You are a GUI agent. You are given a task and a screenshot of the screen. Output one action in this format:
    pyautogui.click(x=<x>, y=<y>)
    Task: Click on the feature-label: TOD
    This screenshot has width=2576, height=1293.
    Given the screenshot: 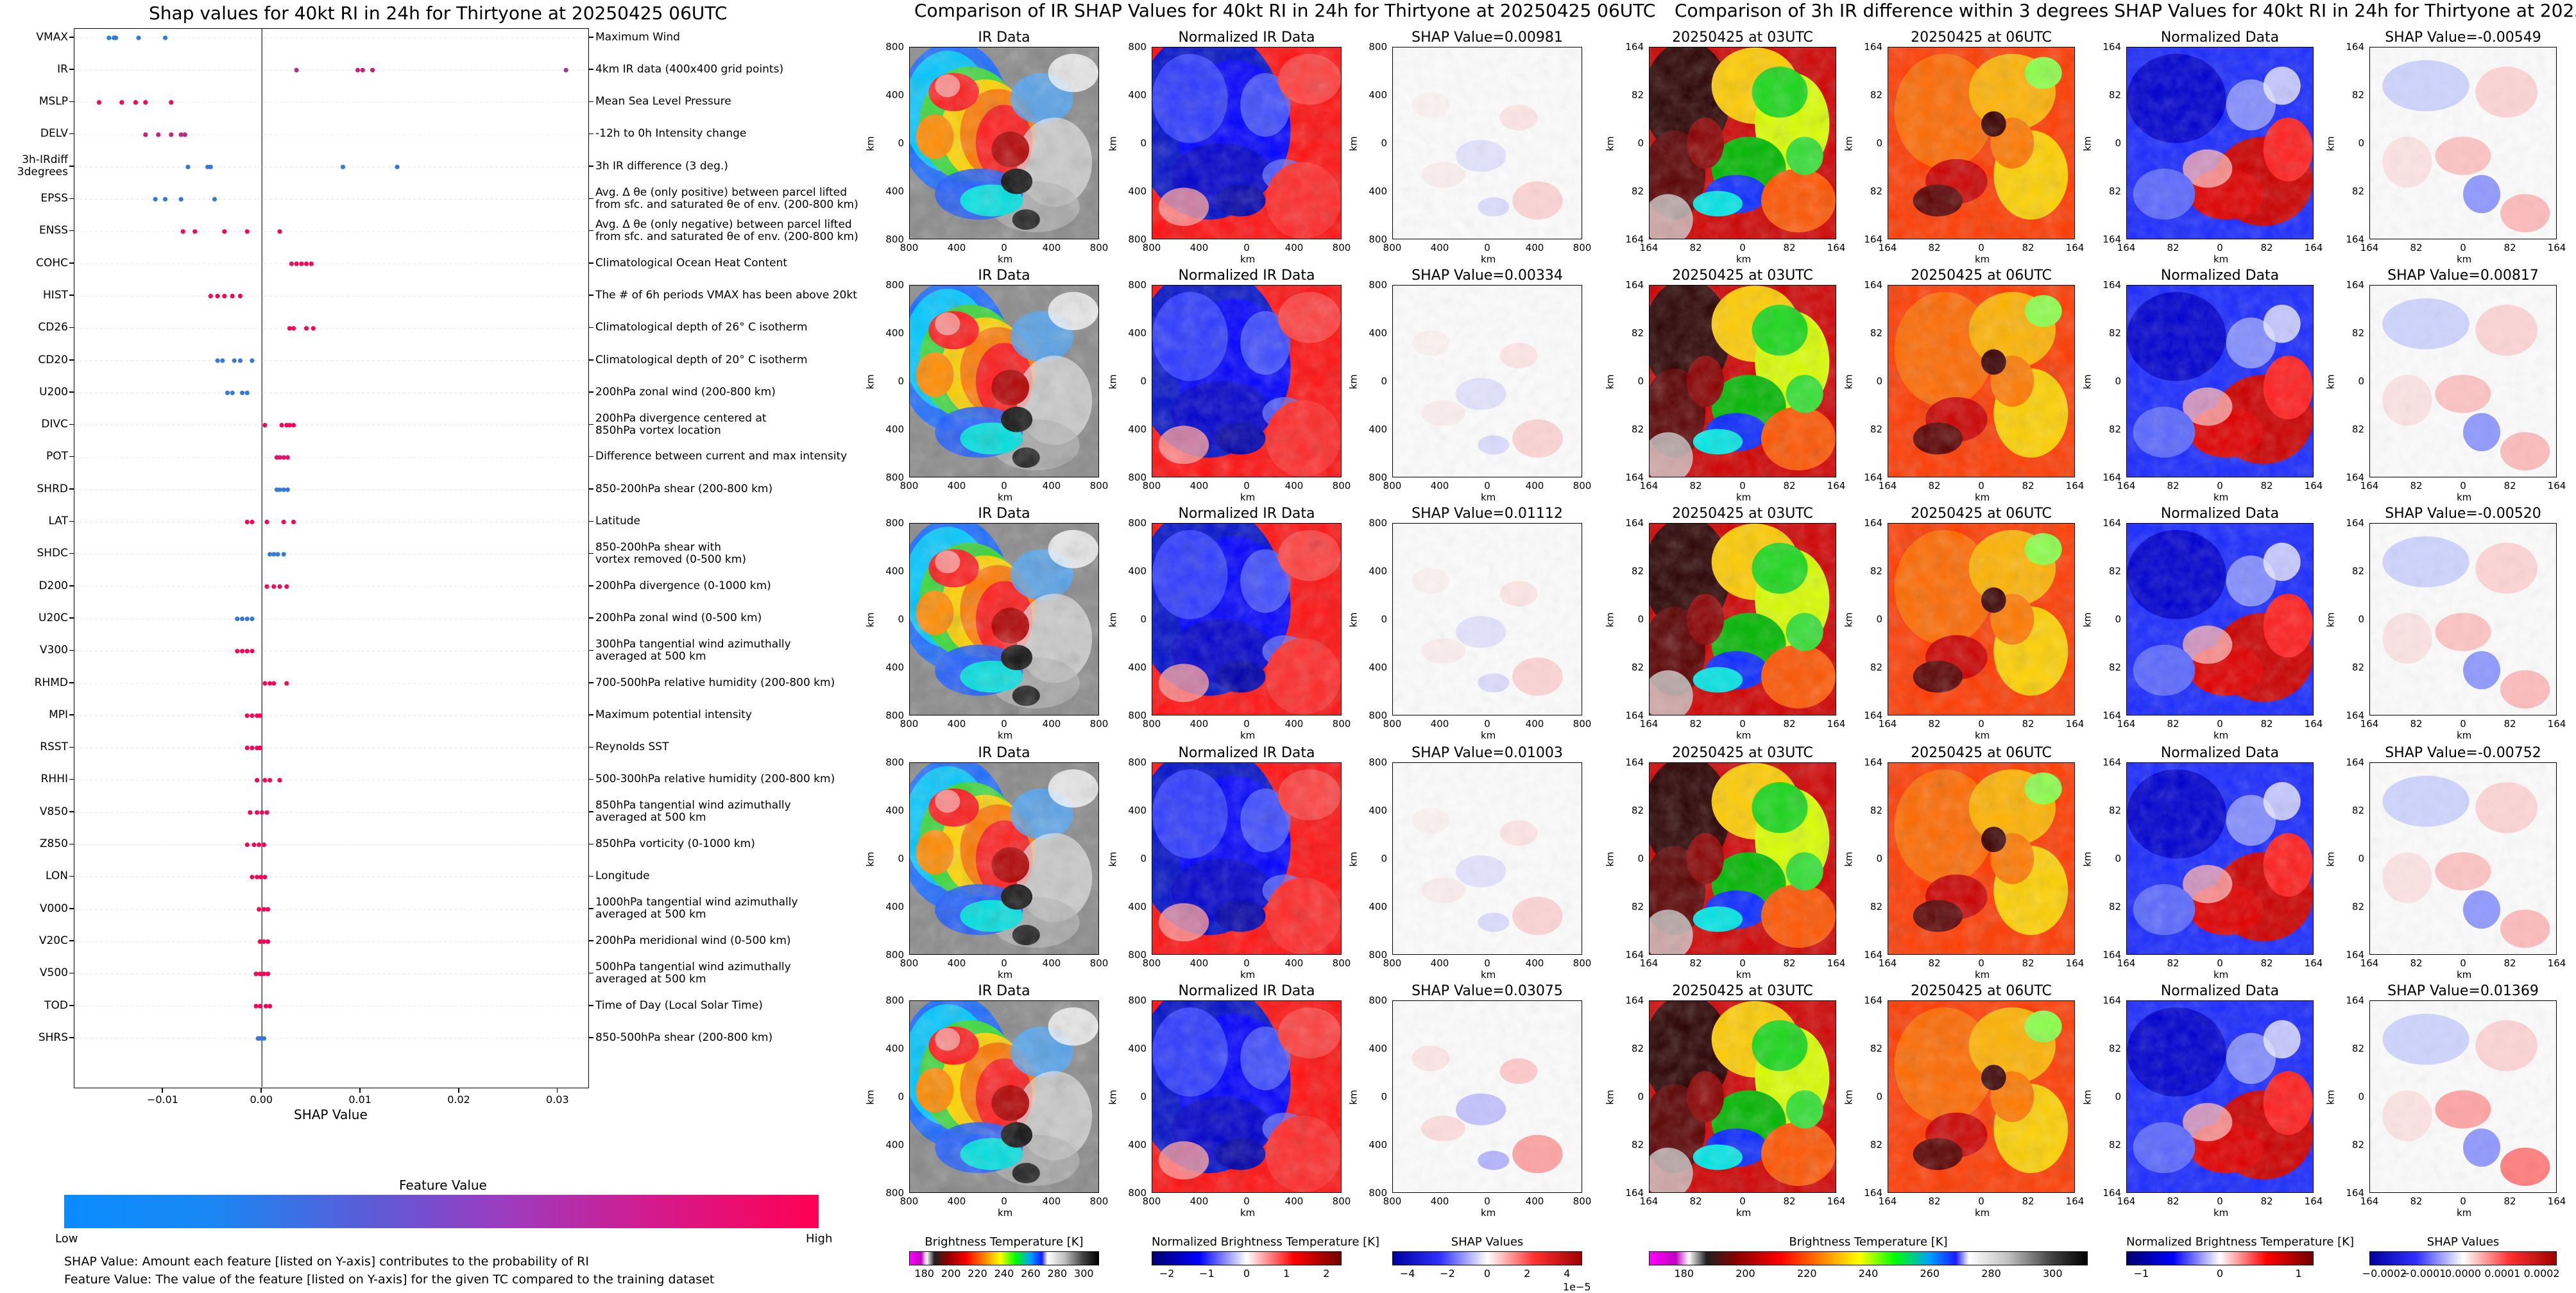 What is the action you would take?
    pyautogui.click(x=56, y=1005)
    